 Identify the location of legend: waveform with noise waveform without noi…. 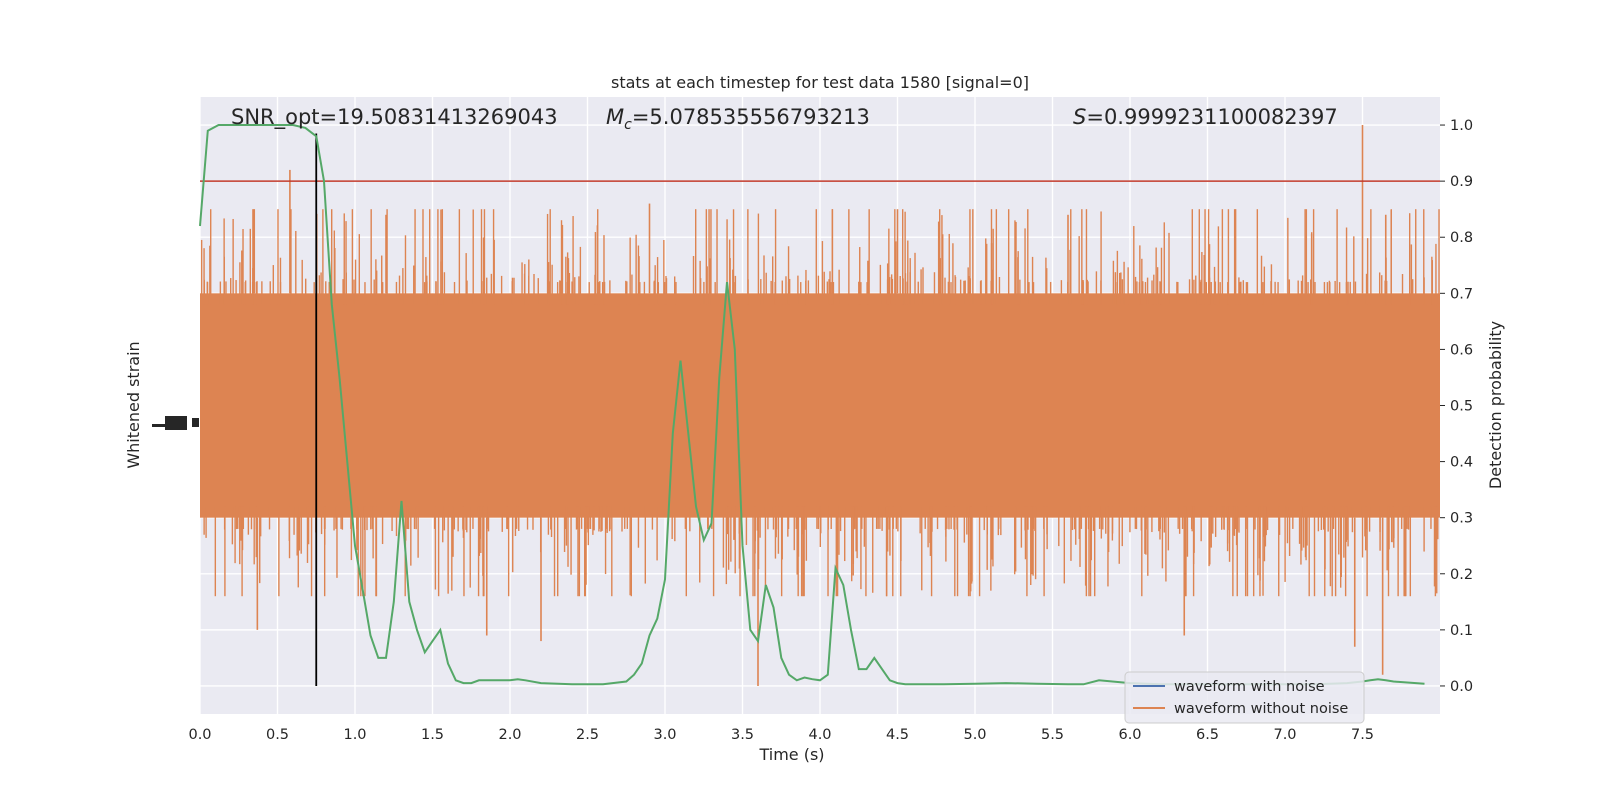
(1244, 697).